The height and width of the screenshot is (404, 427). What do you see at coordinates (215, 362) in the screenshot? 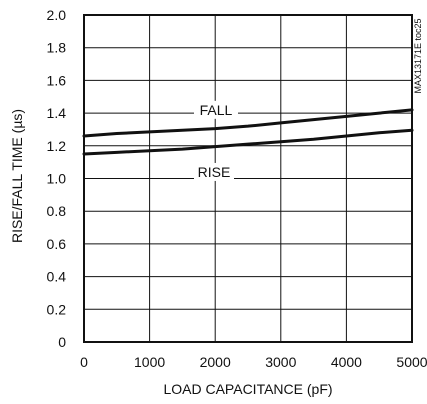
I see `x-tick-label: 2000` at bounding box center [215, 362].